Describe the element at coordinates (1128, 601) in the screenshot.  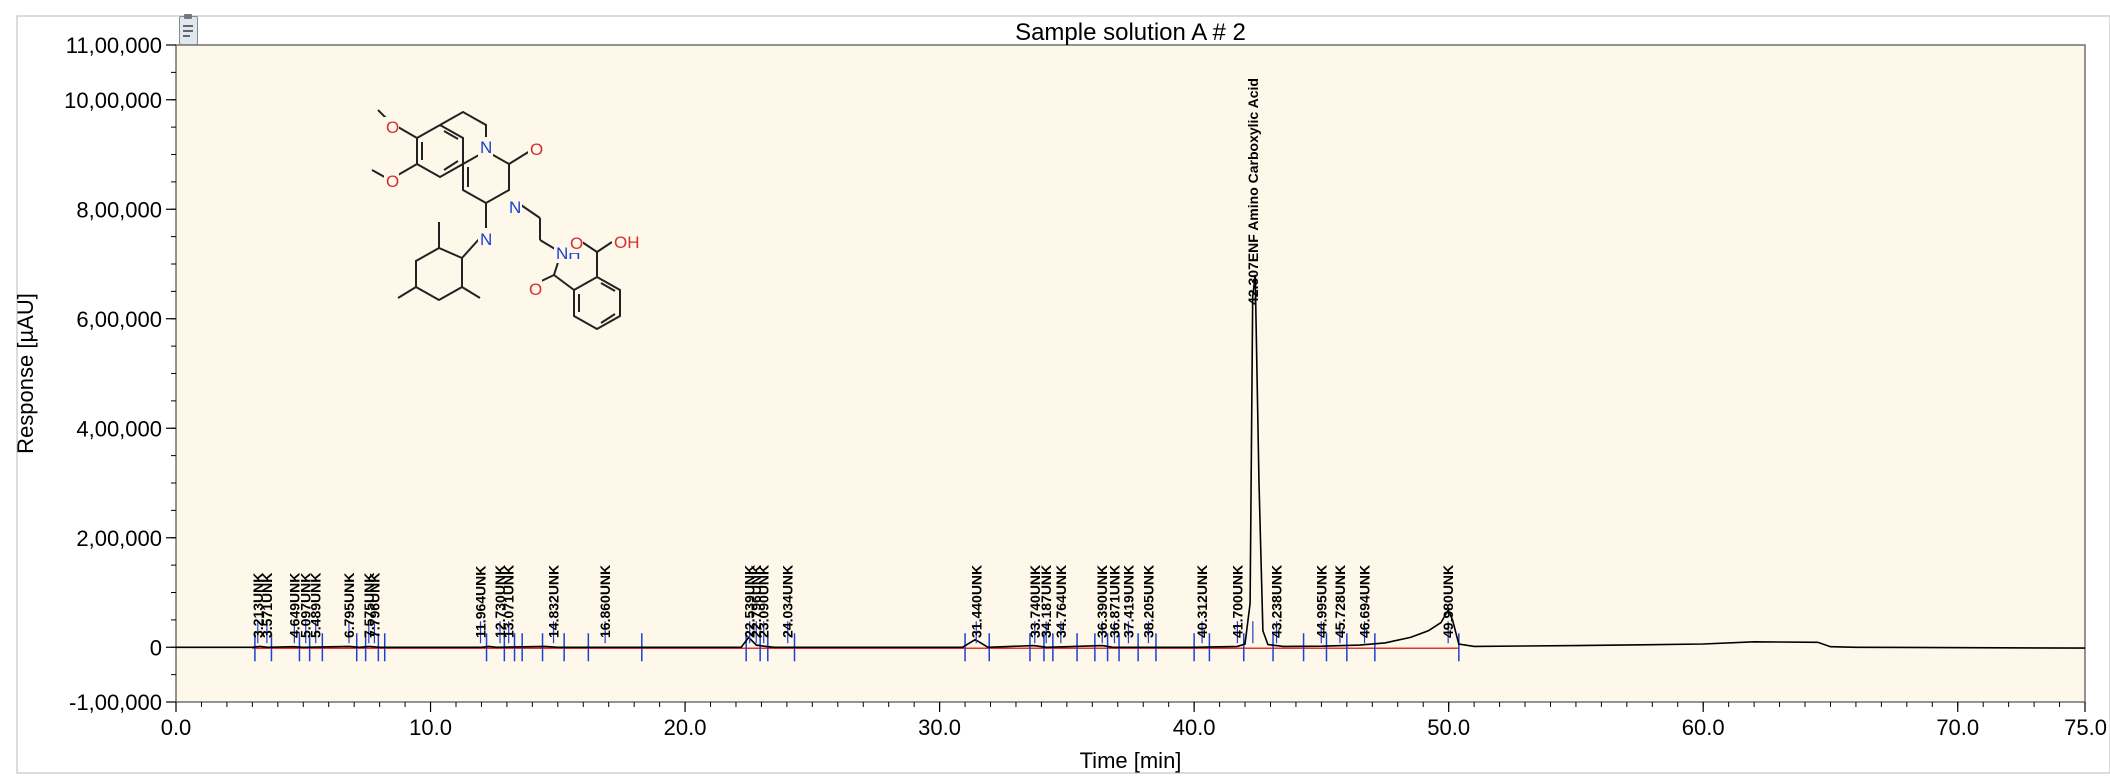
I see `peak-label: 37.419UNK` at that location.